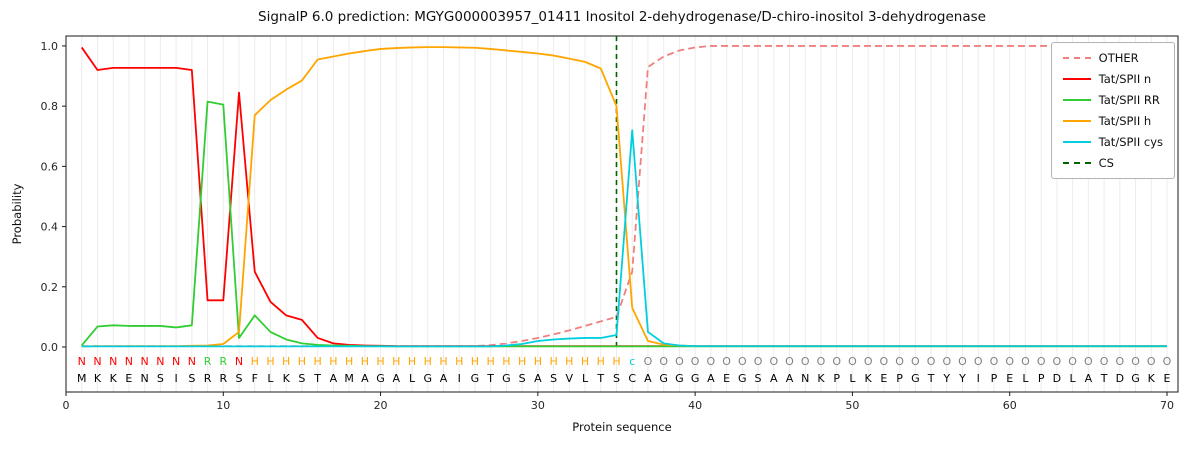 The image size is (1200, 450). What do you see at coordinates (50, 106) in the screenshot?
I see `y-tick-label: 0.8` at bounding box center [50, 106].